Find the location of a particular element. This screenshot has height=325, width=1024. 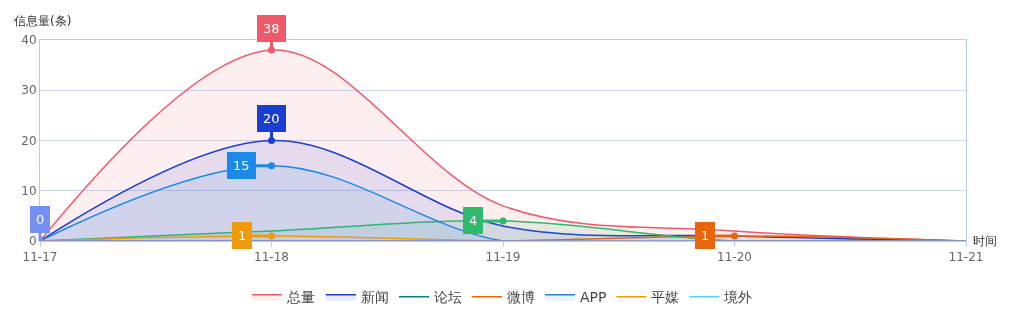

y-tick-label: 0 is located at coordinates (32, 241).